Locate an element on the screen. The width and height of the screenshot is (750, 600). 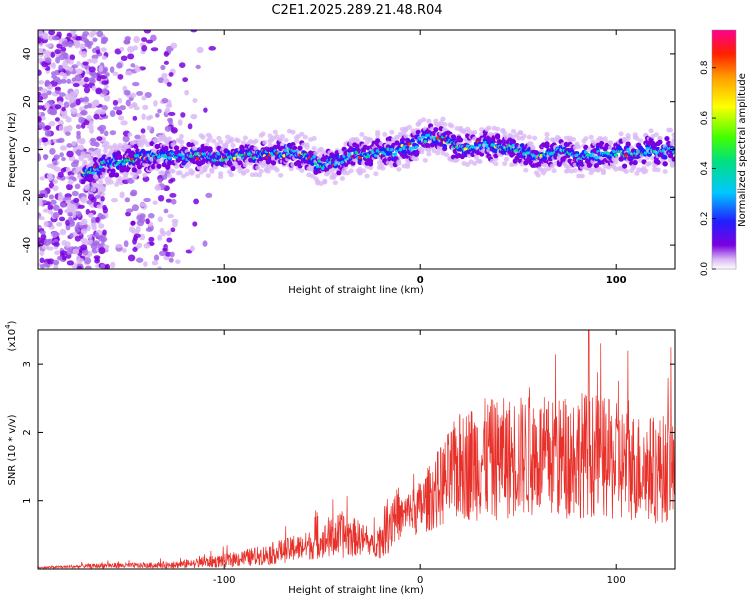
spectrogram-y-tick-label: -20 is located at coordinates (27, 197).